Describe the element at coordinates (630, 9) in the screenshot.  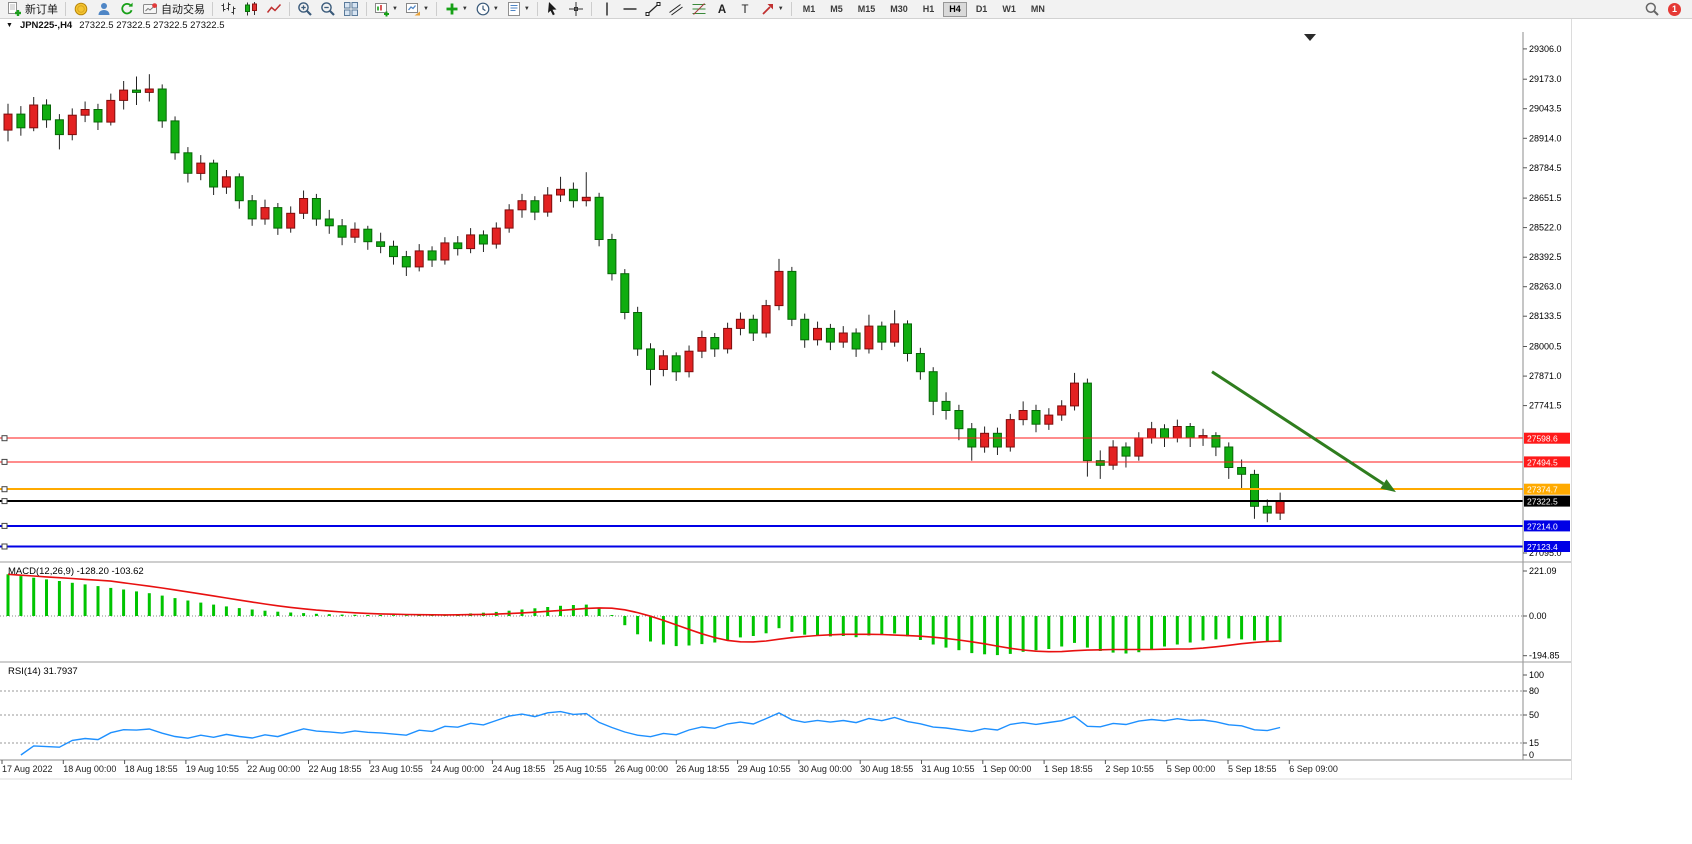
I see `horizontal-line-button` at that location.